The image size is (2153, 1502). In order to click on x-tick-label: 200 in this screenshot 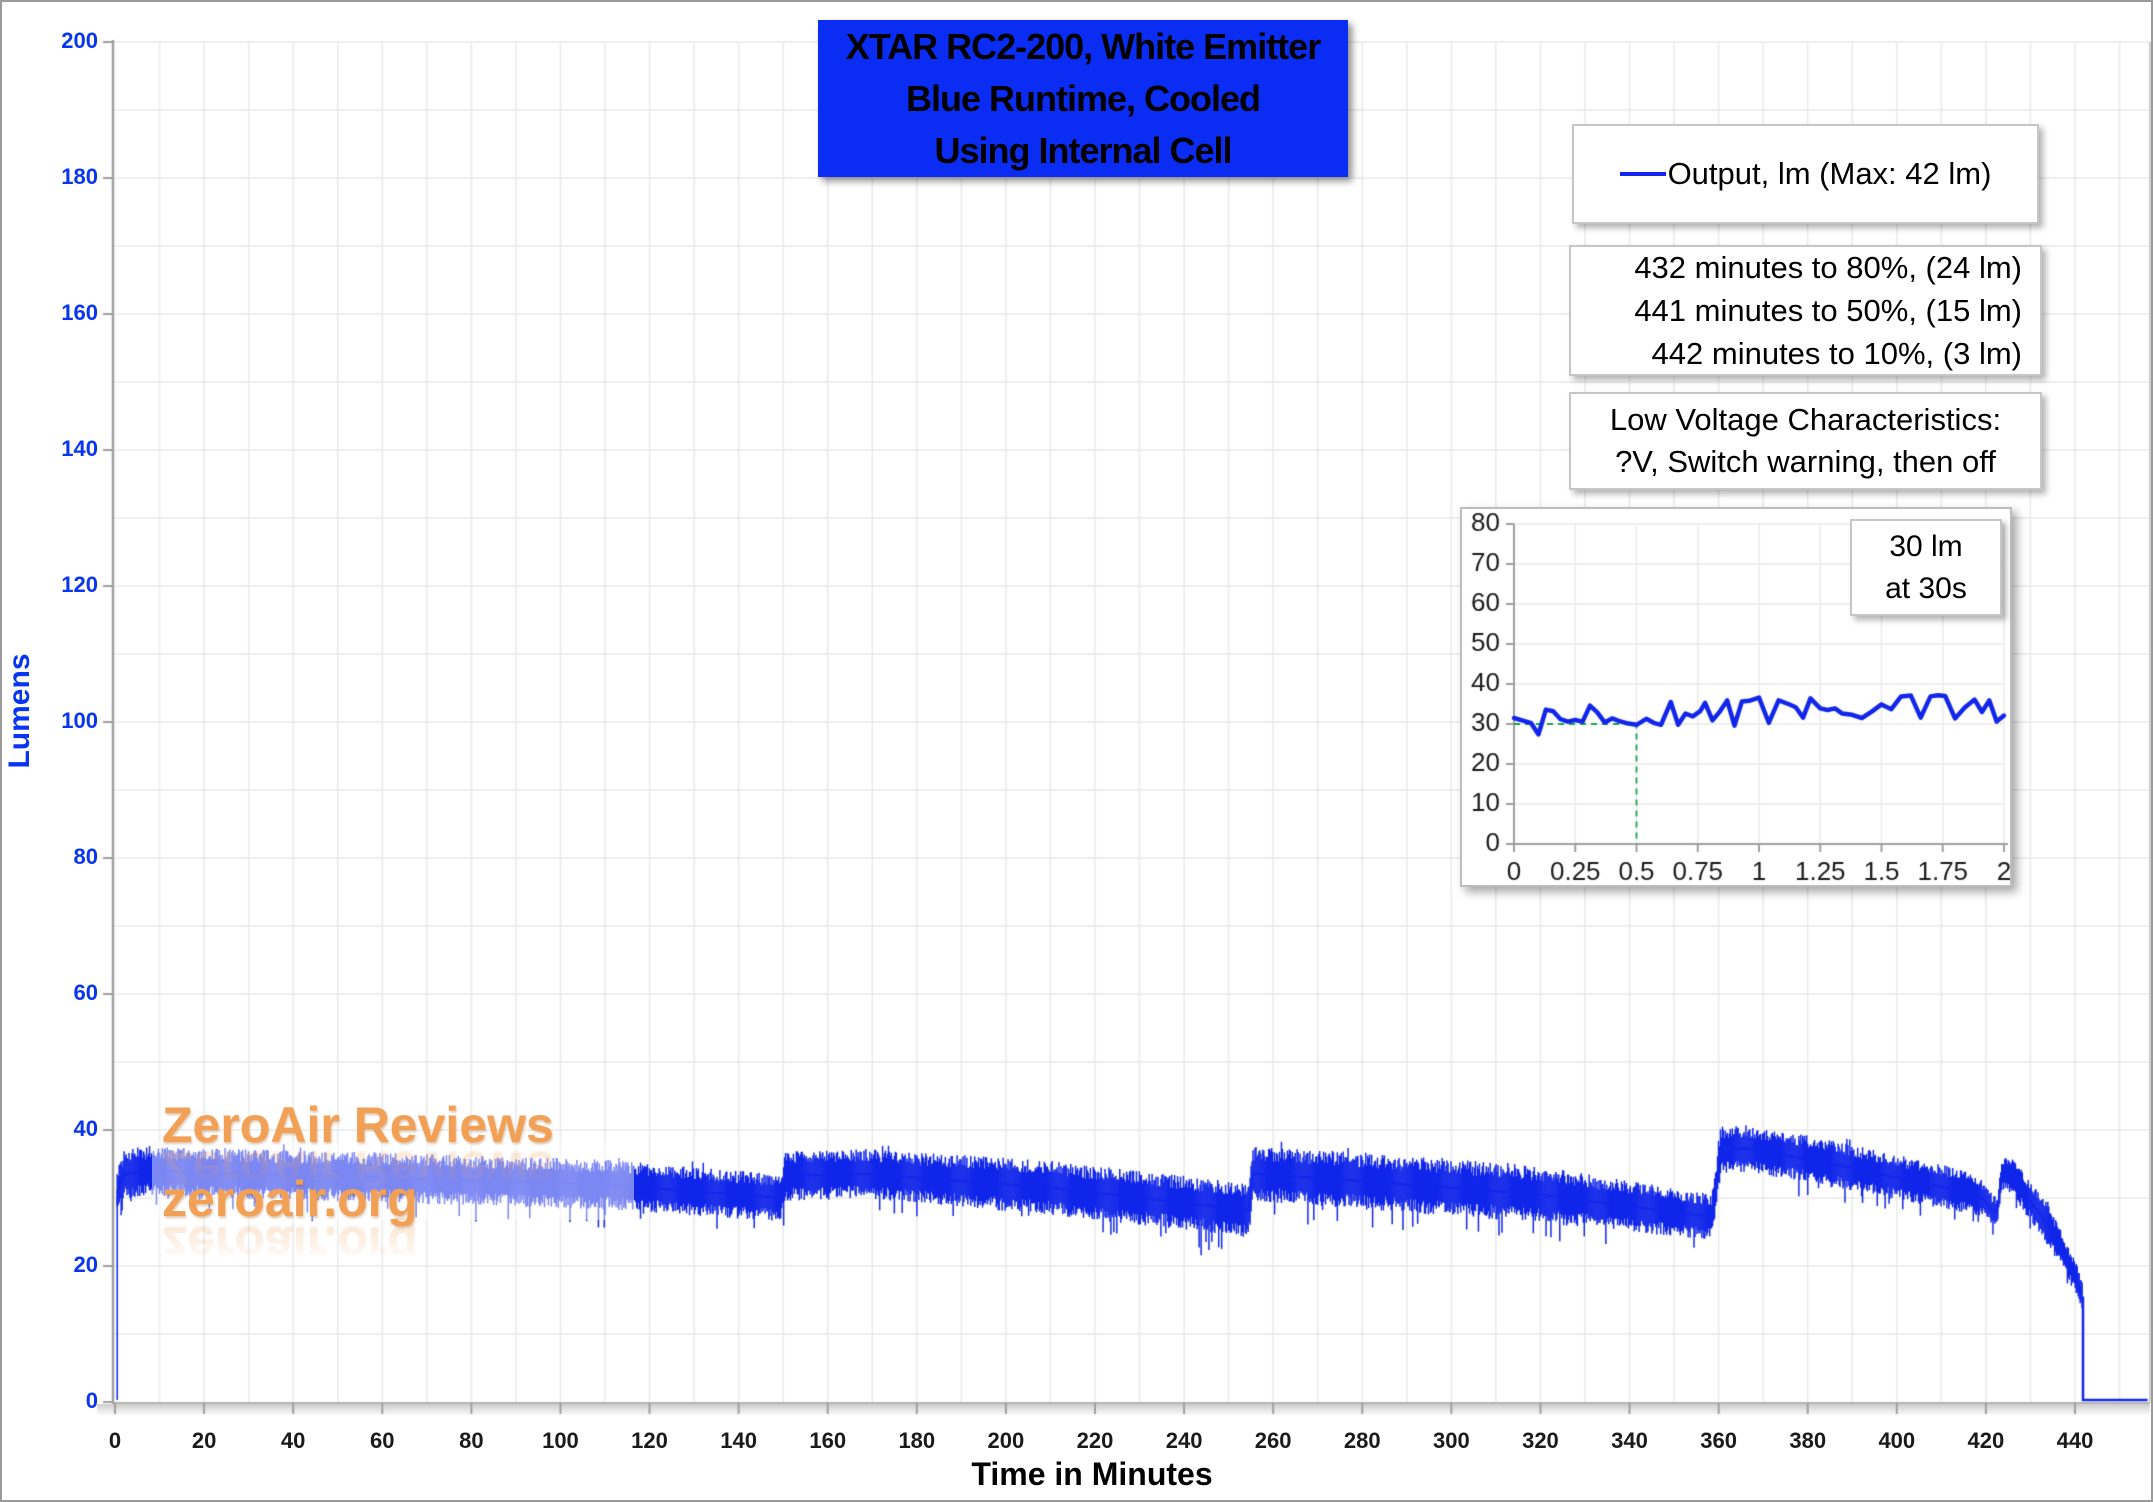, I will do `click(1006, 1440)`.